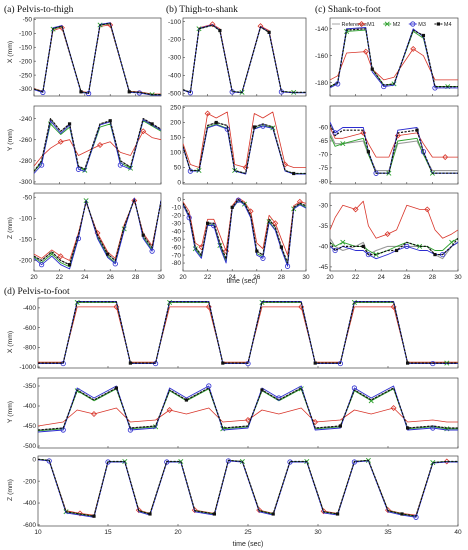 This screenshot has width=468, height=550. What do you see at coordinates (239, 334) in the screenshot?
I see `subplot-9: -1000 -800 -600 -400` at bounding box center [239, 334].